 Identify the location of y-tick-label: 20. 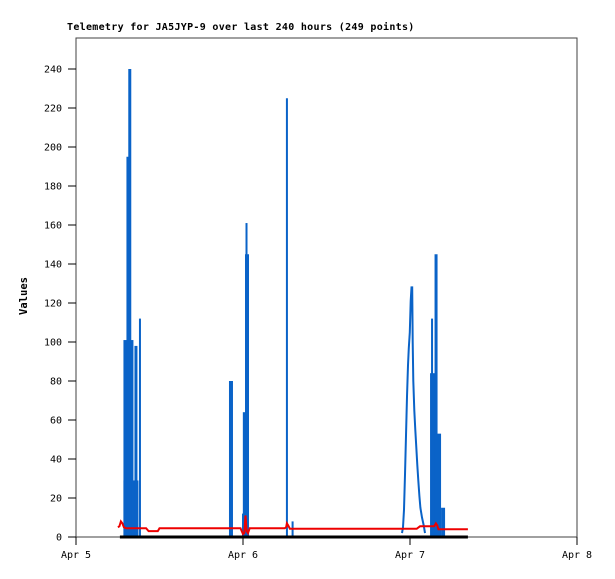
(56, 499).